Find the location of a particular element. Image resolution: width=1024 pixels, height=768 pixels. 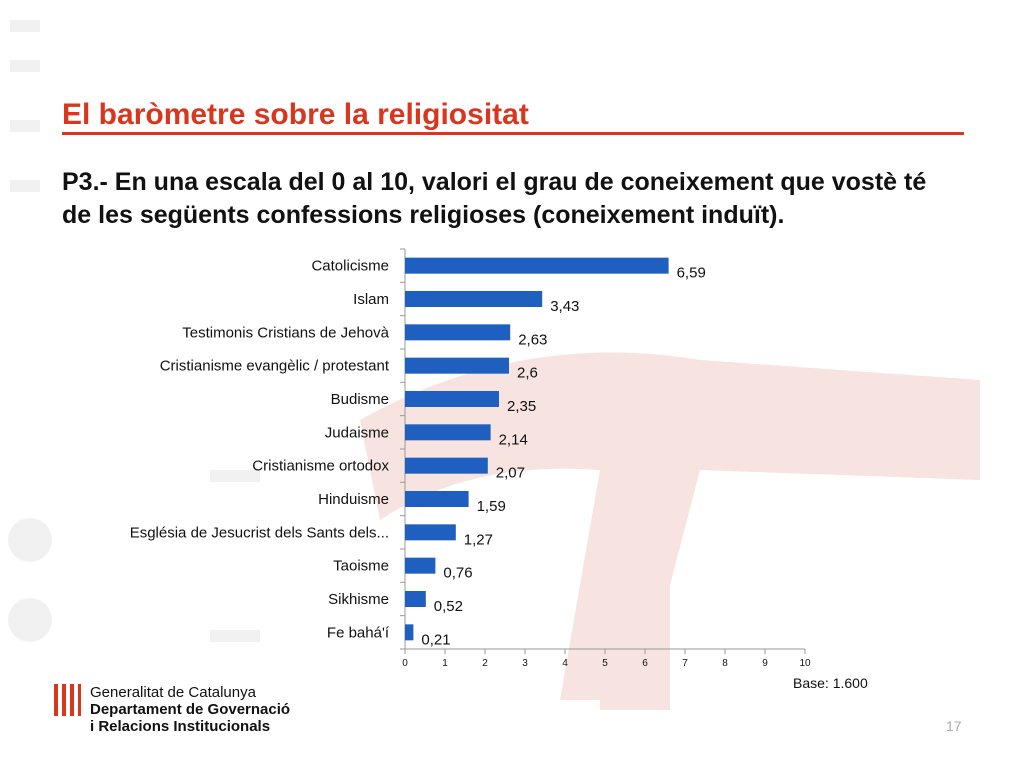

category-label: Budisme is located at coordinates (360, 399).